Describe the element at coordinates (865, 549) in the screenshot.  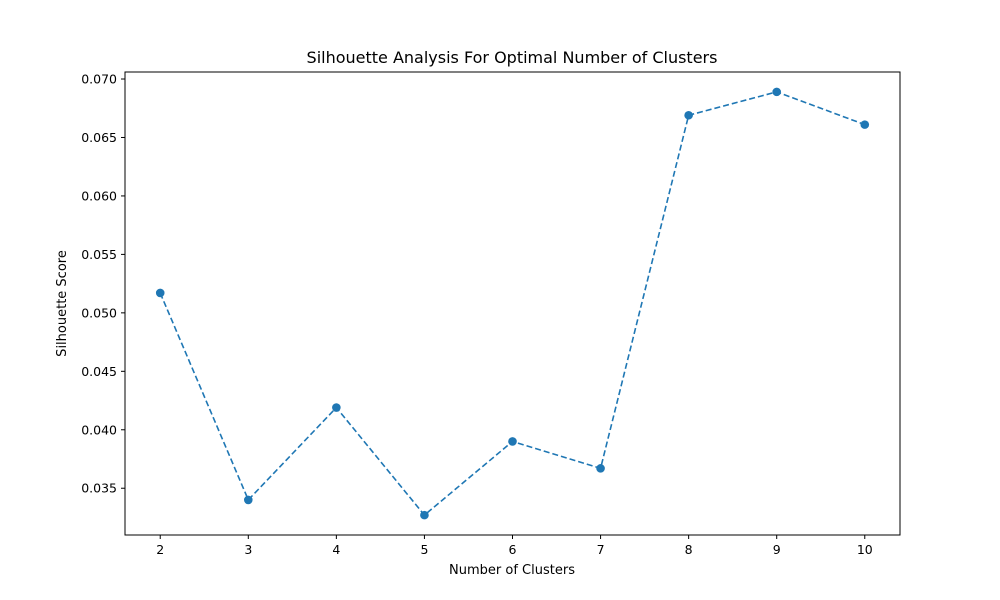
I see `x-tick-label: 10` at that location.